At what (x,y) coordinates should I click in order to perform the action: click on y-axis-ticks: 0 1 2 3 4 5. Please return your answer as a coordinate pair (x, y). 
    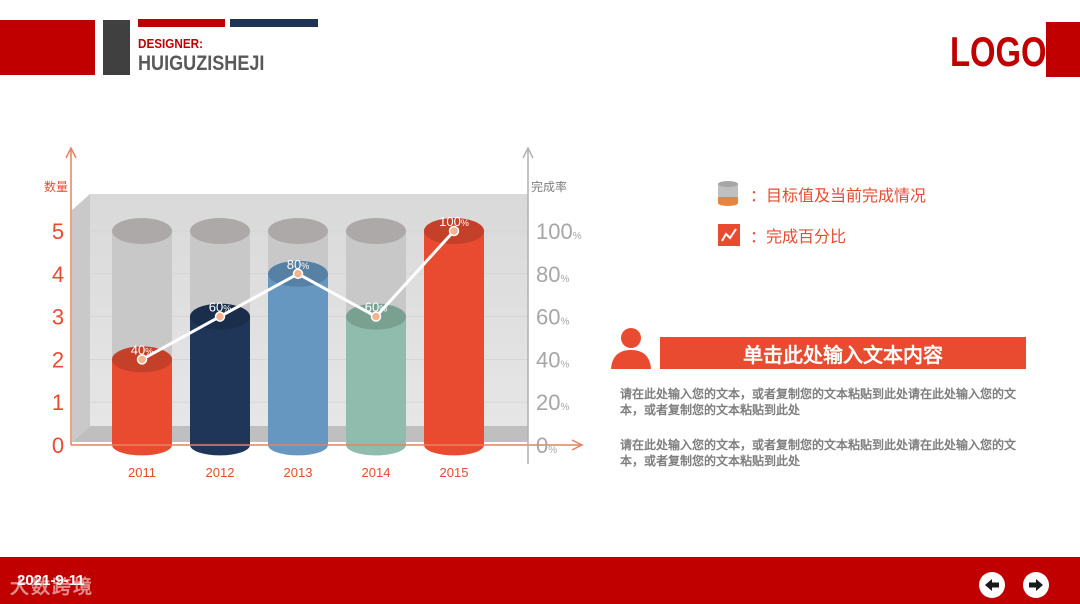
    Looking at the image, I should click on (58, 338).